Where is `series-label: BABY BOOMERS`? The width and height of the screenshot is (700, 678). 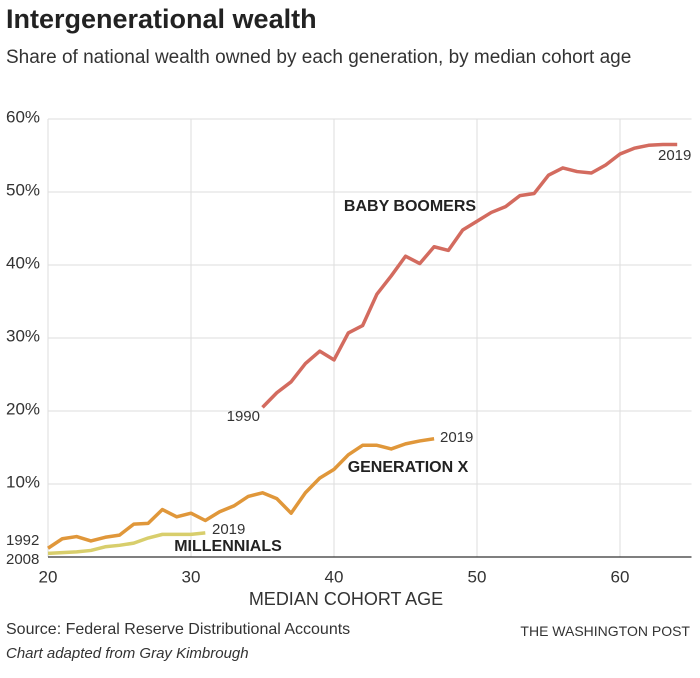 series-label: BABY BOOMERS is located at coordinates (410, 206).